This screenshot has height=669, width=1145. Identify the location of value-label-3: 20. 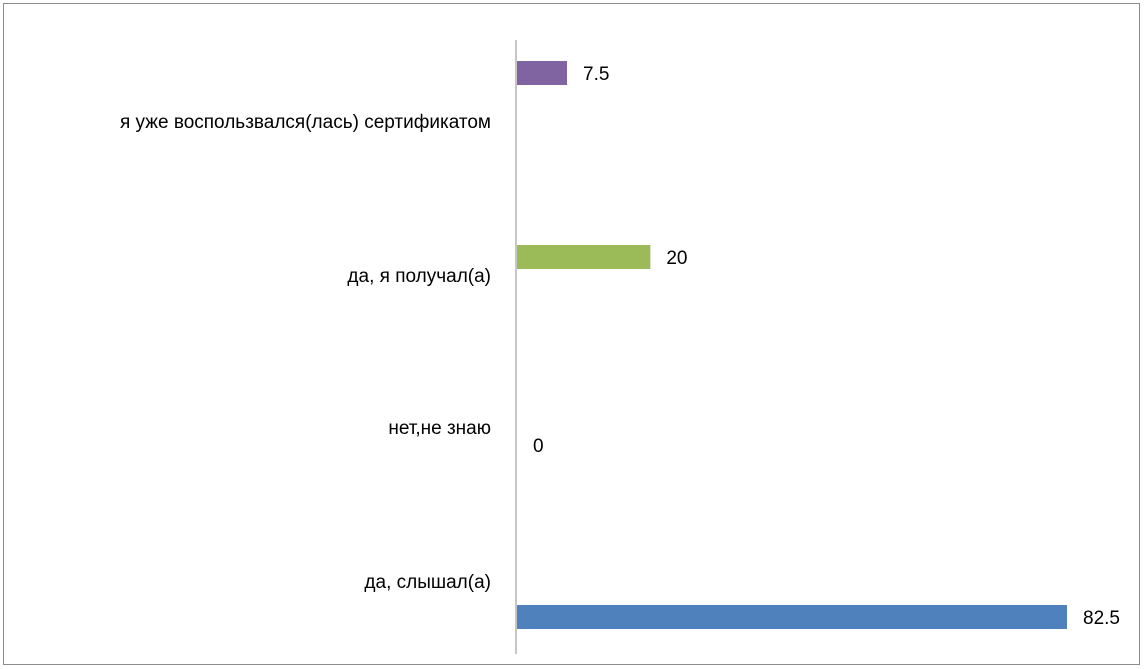
(676, 258).